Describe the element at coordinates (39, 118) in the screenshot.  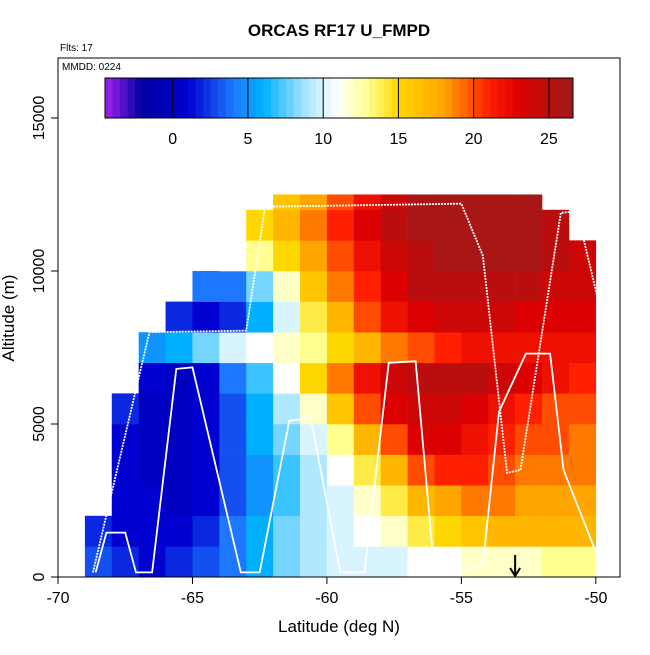
I see `y-tick-label: 15000` at that location.